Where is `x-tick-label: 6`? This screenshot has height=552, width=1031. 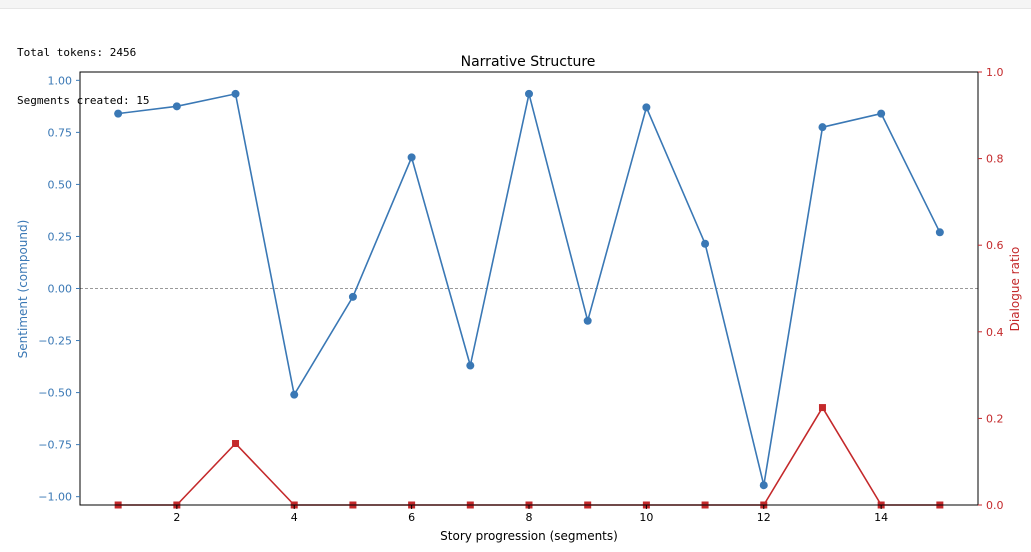
x-tick-label: 6 is located at coordinates (411, 517).